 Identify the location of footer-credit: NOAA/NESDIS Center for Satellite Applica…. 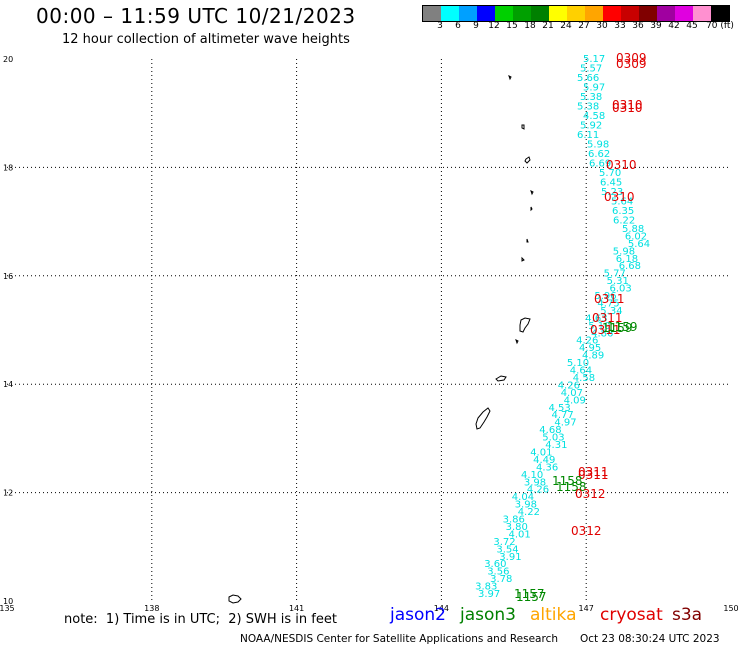
(399, 639).